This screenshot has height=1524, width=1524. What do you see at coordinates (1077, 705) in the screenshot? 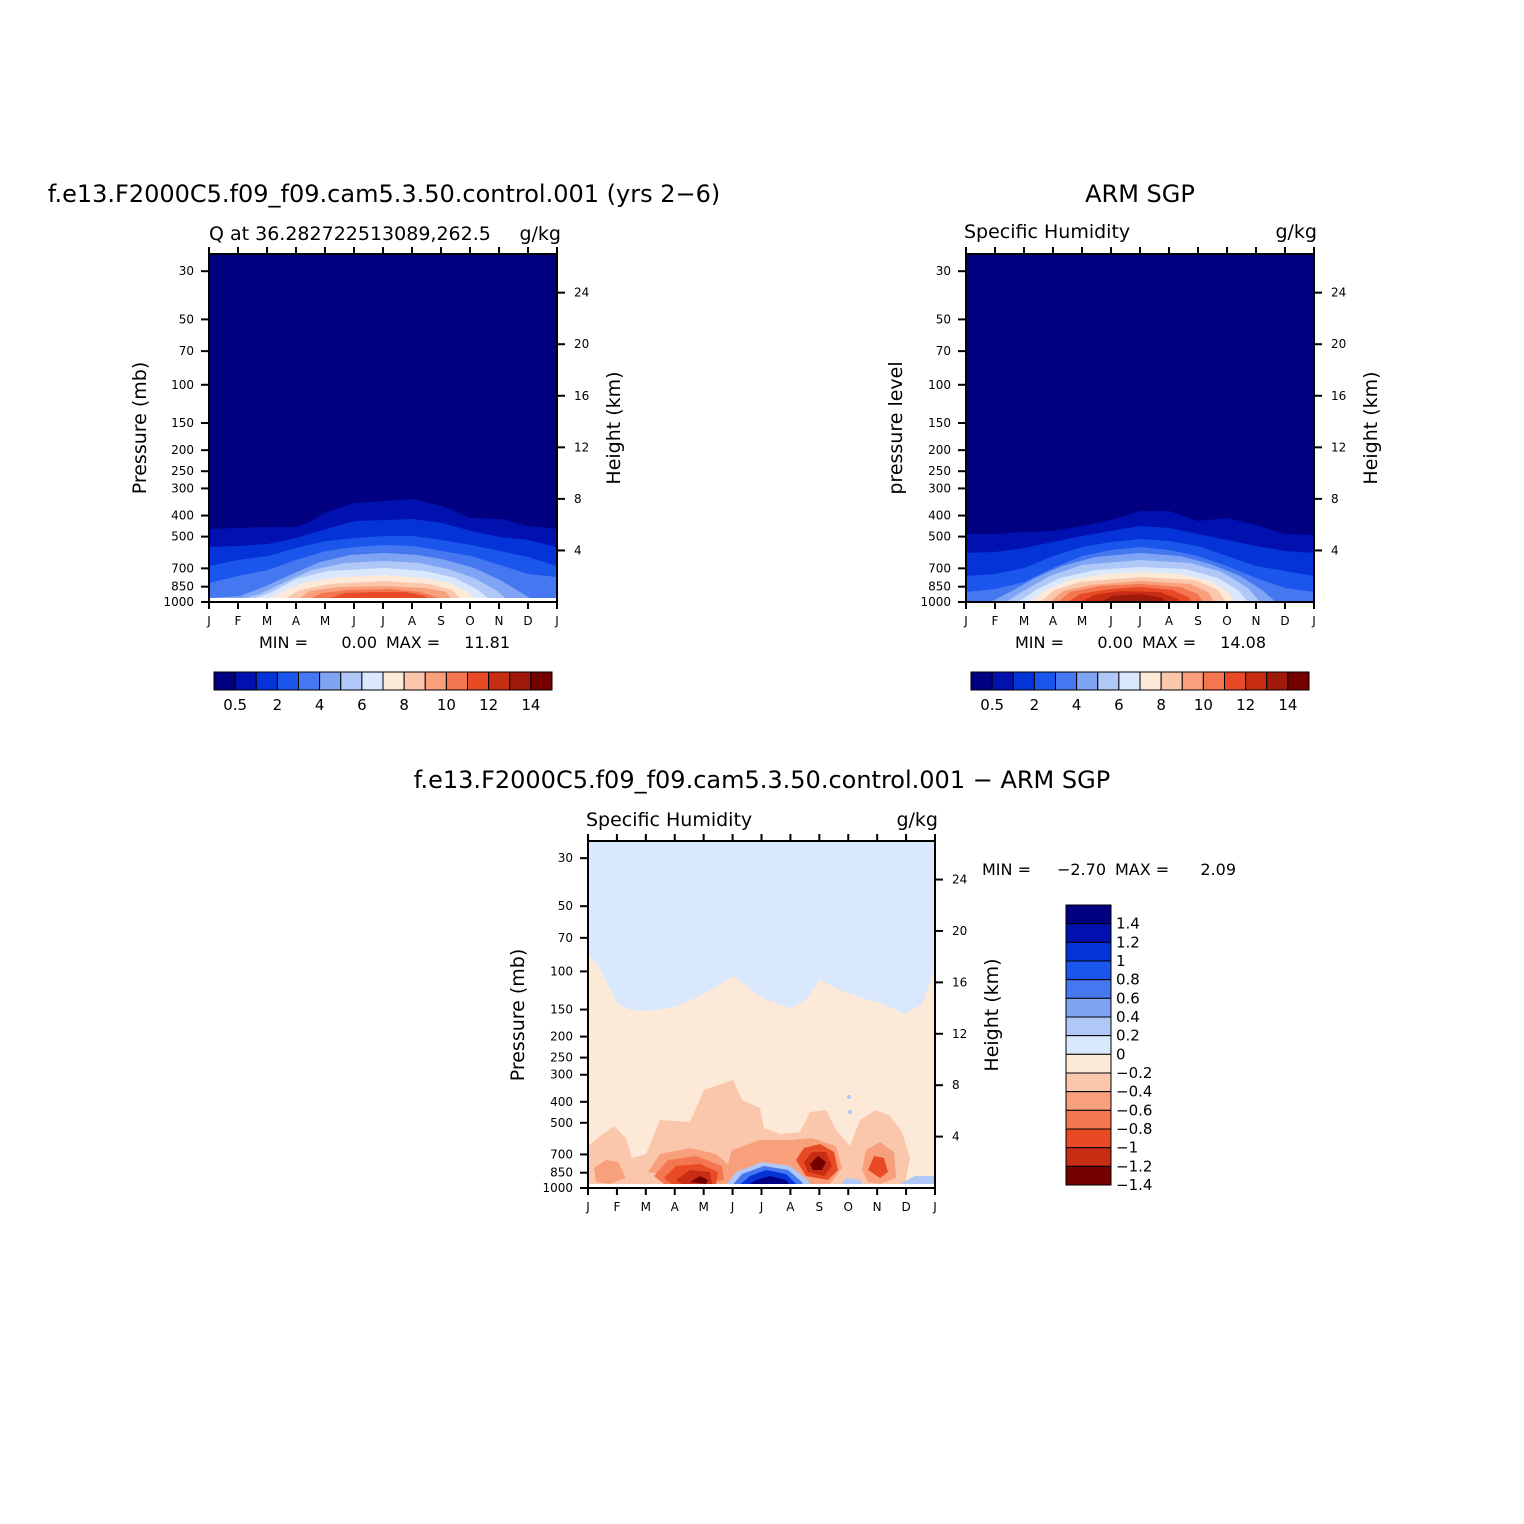
I see `colorbar-label: 4` at bounding box center [1077, 705].